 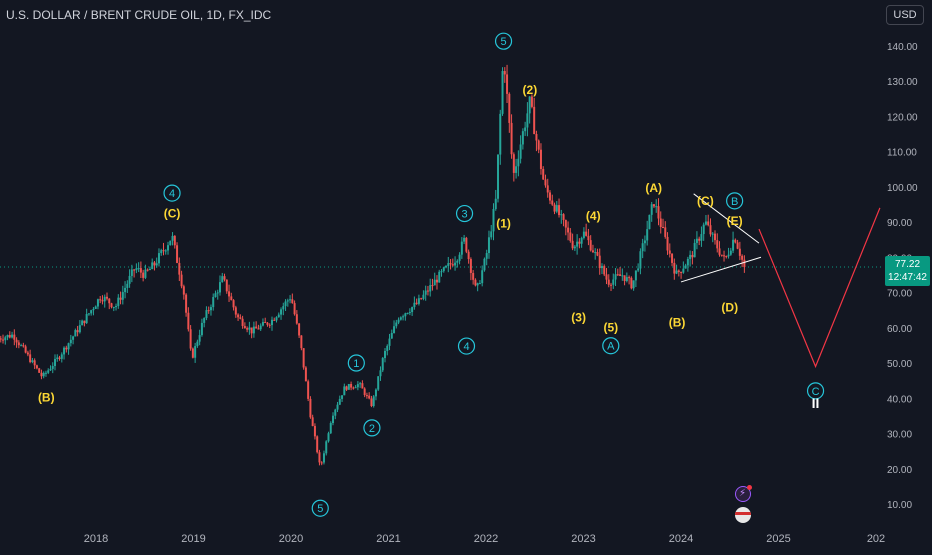 I want to click on currency-button: USD, so click(x=905, y=15).